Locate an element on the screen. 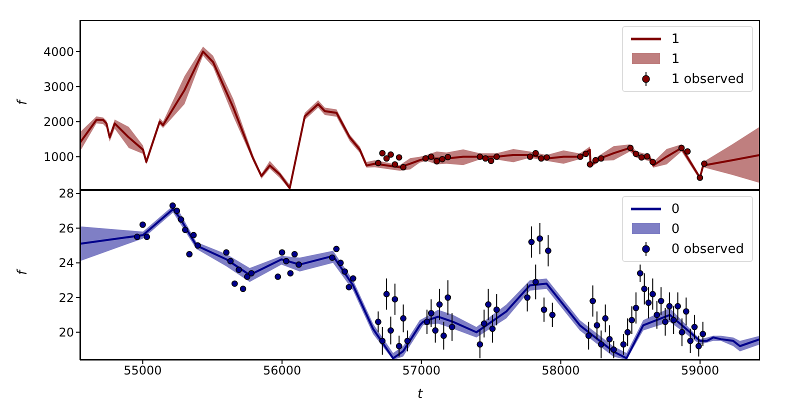 This screenshot has height=400, width=800. legend-label: 1 observed is located at coordinates (707, 79).